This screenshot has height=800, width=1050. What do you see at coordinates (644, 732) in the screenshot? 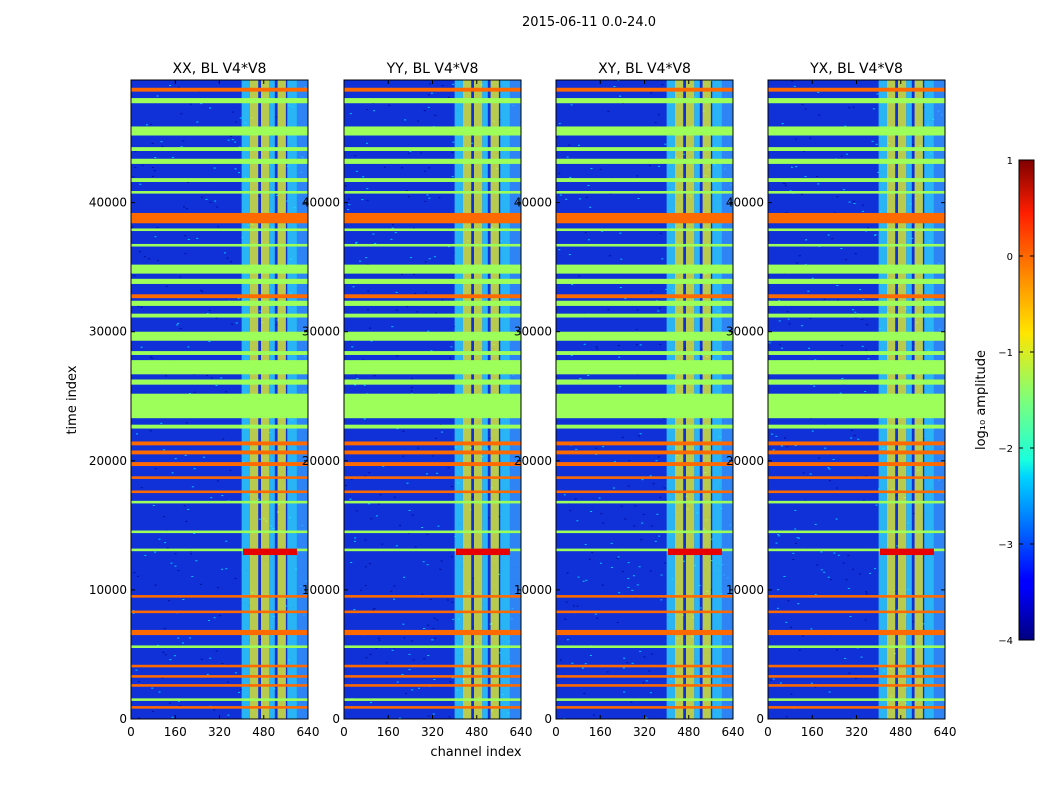
I see `x-tick-label: 320` at bounding box center [644, 732].